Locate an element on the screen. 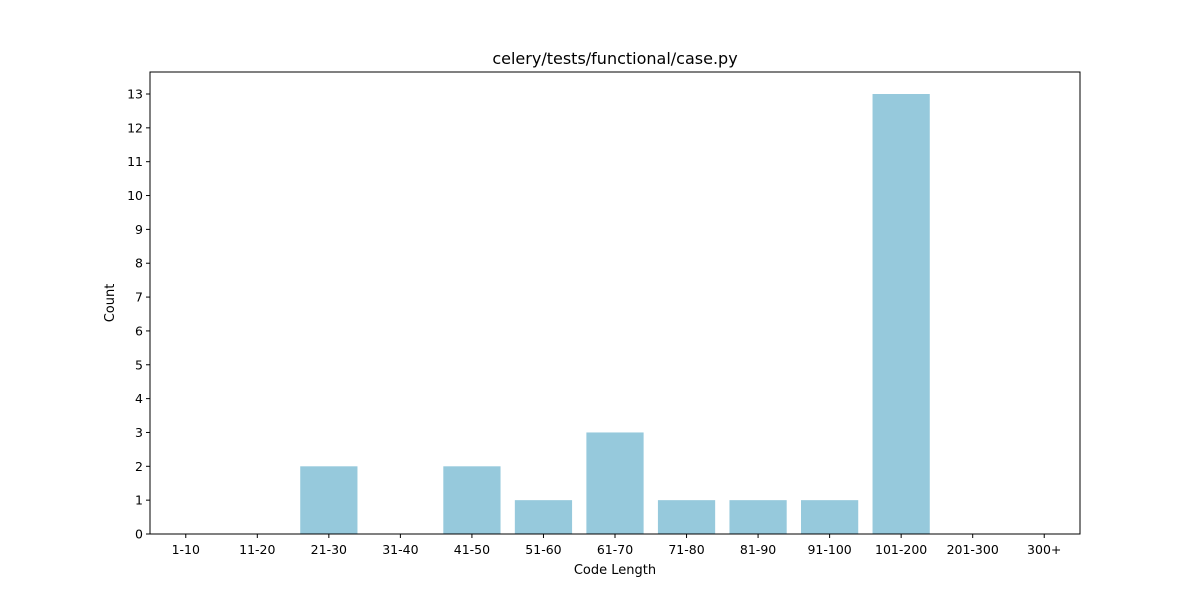  y-tick-label: 13 is located at coordinates (135, 94).